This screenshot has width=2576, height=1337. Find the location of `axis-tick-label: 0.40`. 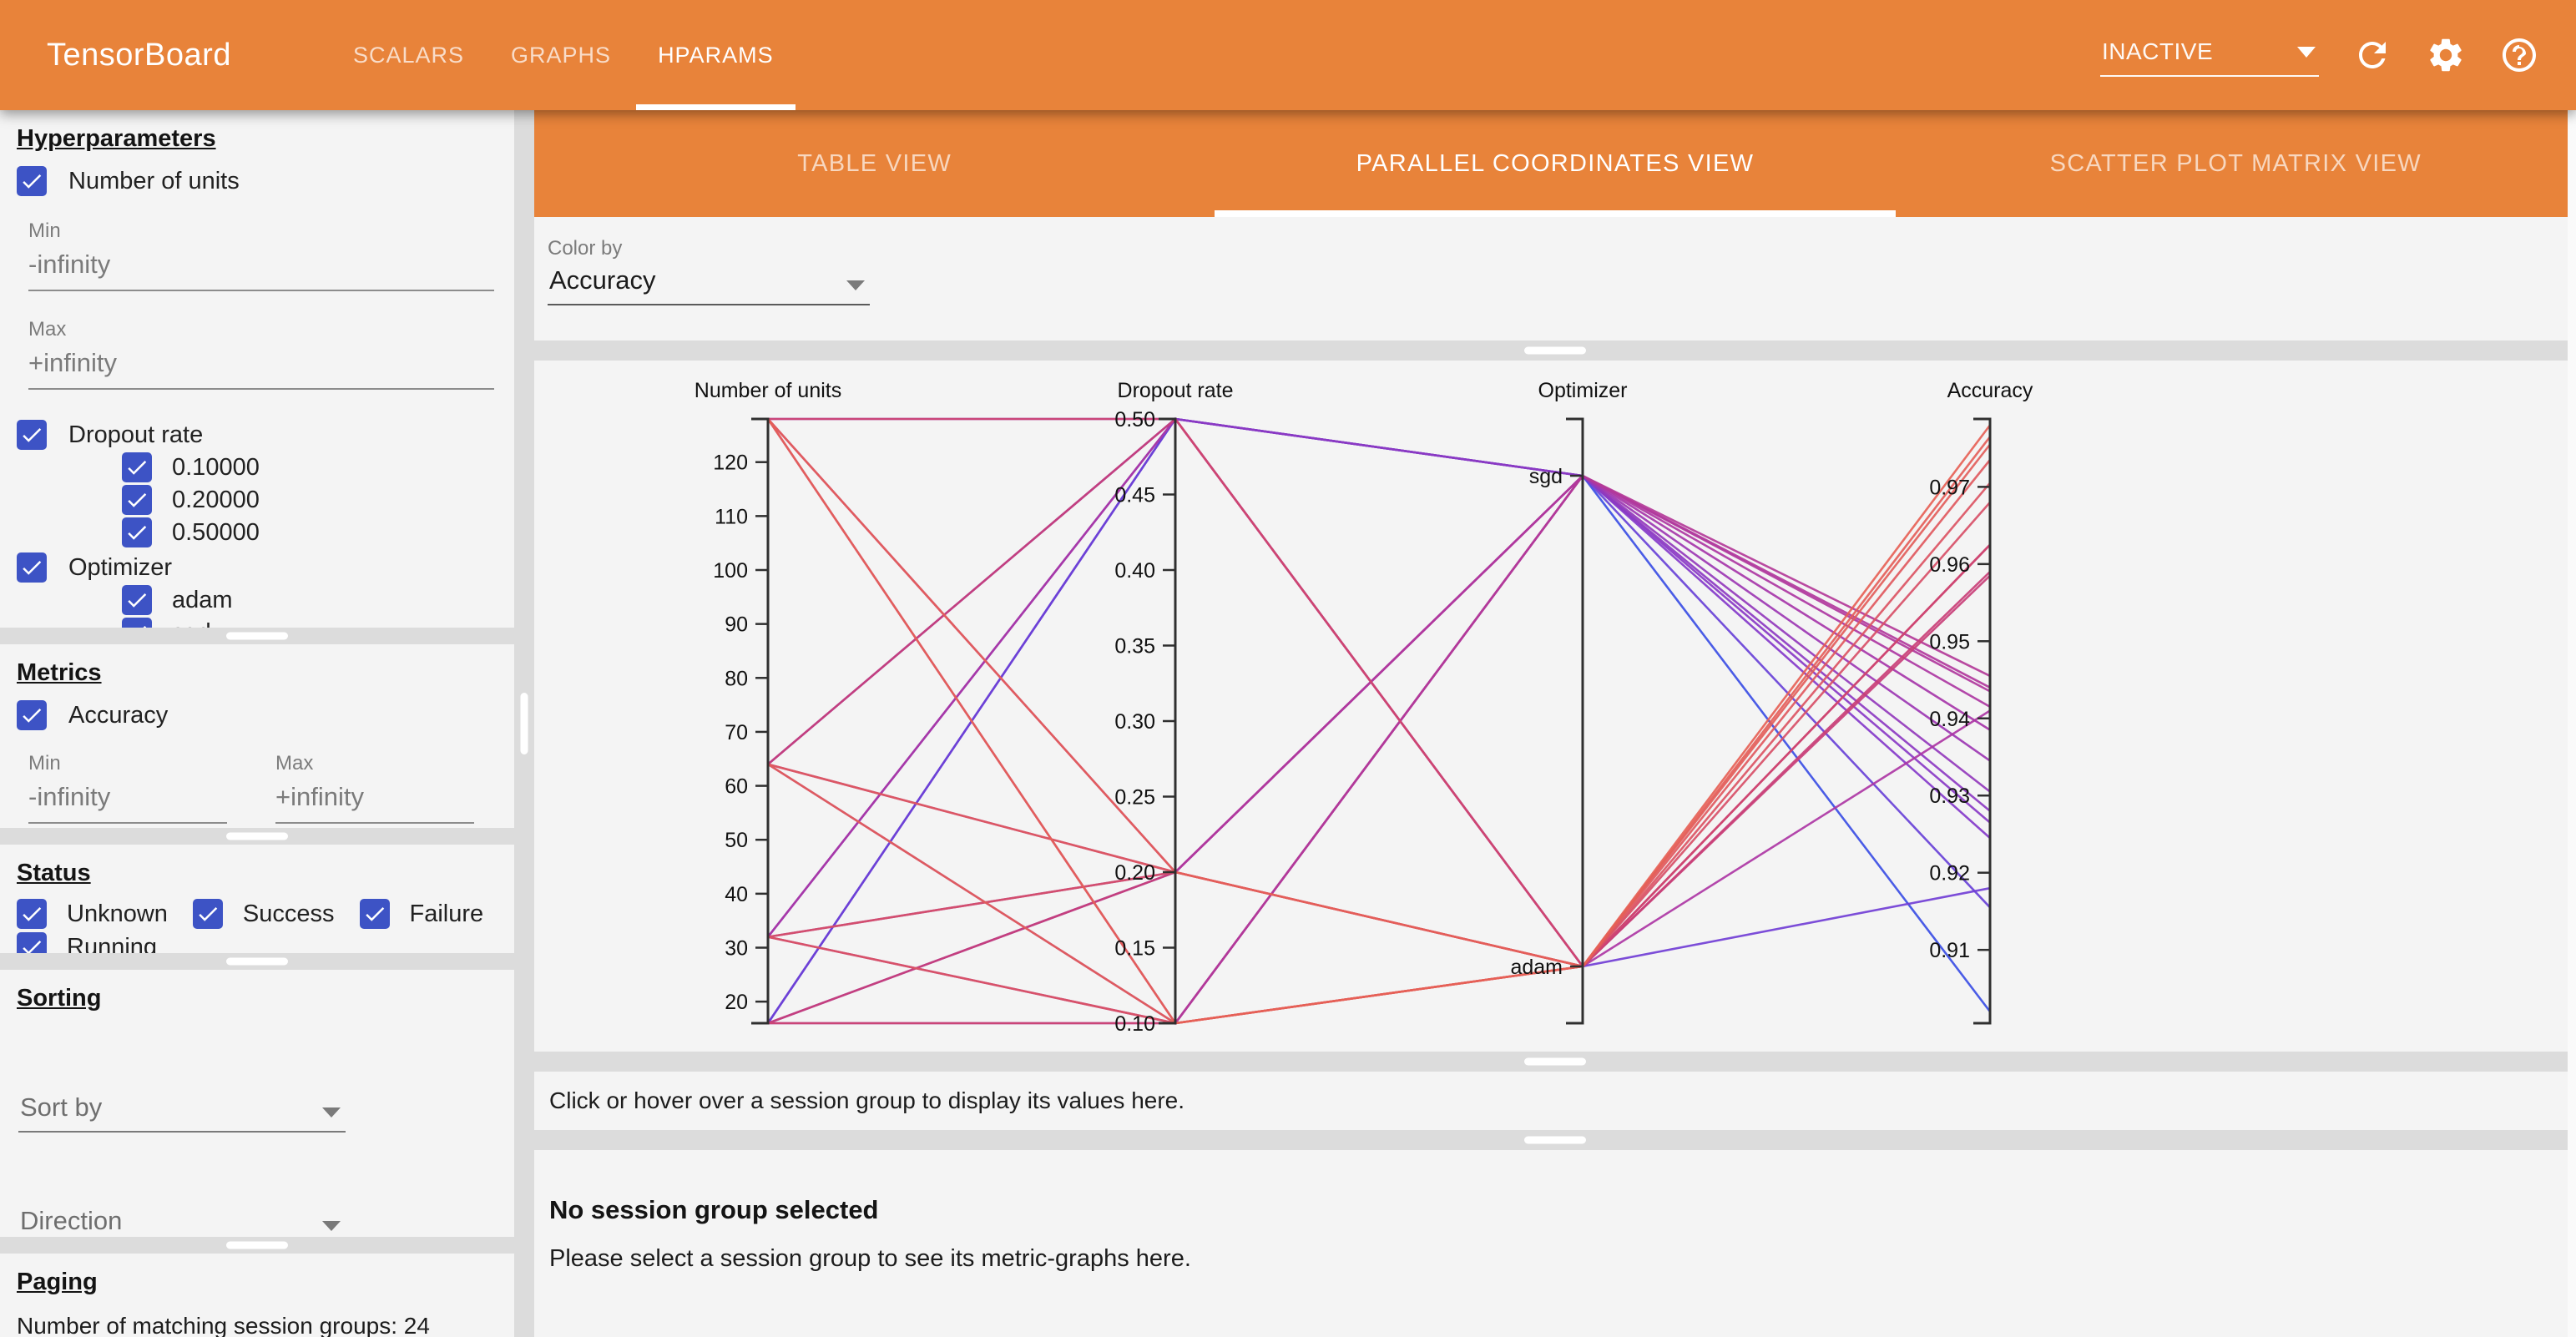

axis-tick-label: 0.40 is located at coordinates (1134, 571).